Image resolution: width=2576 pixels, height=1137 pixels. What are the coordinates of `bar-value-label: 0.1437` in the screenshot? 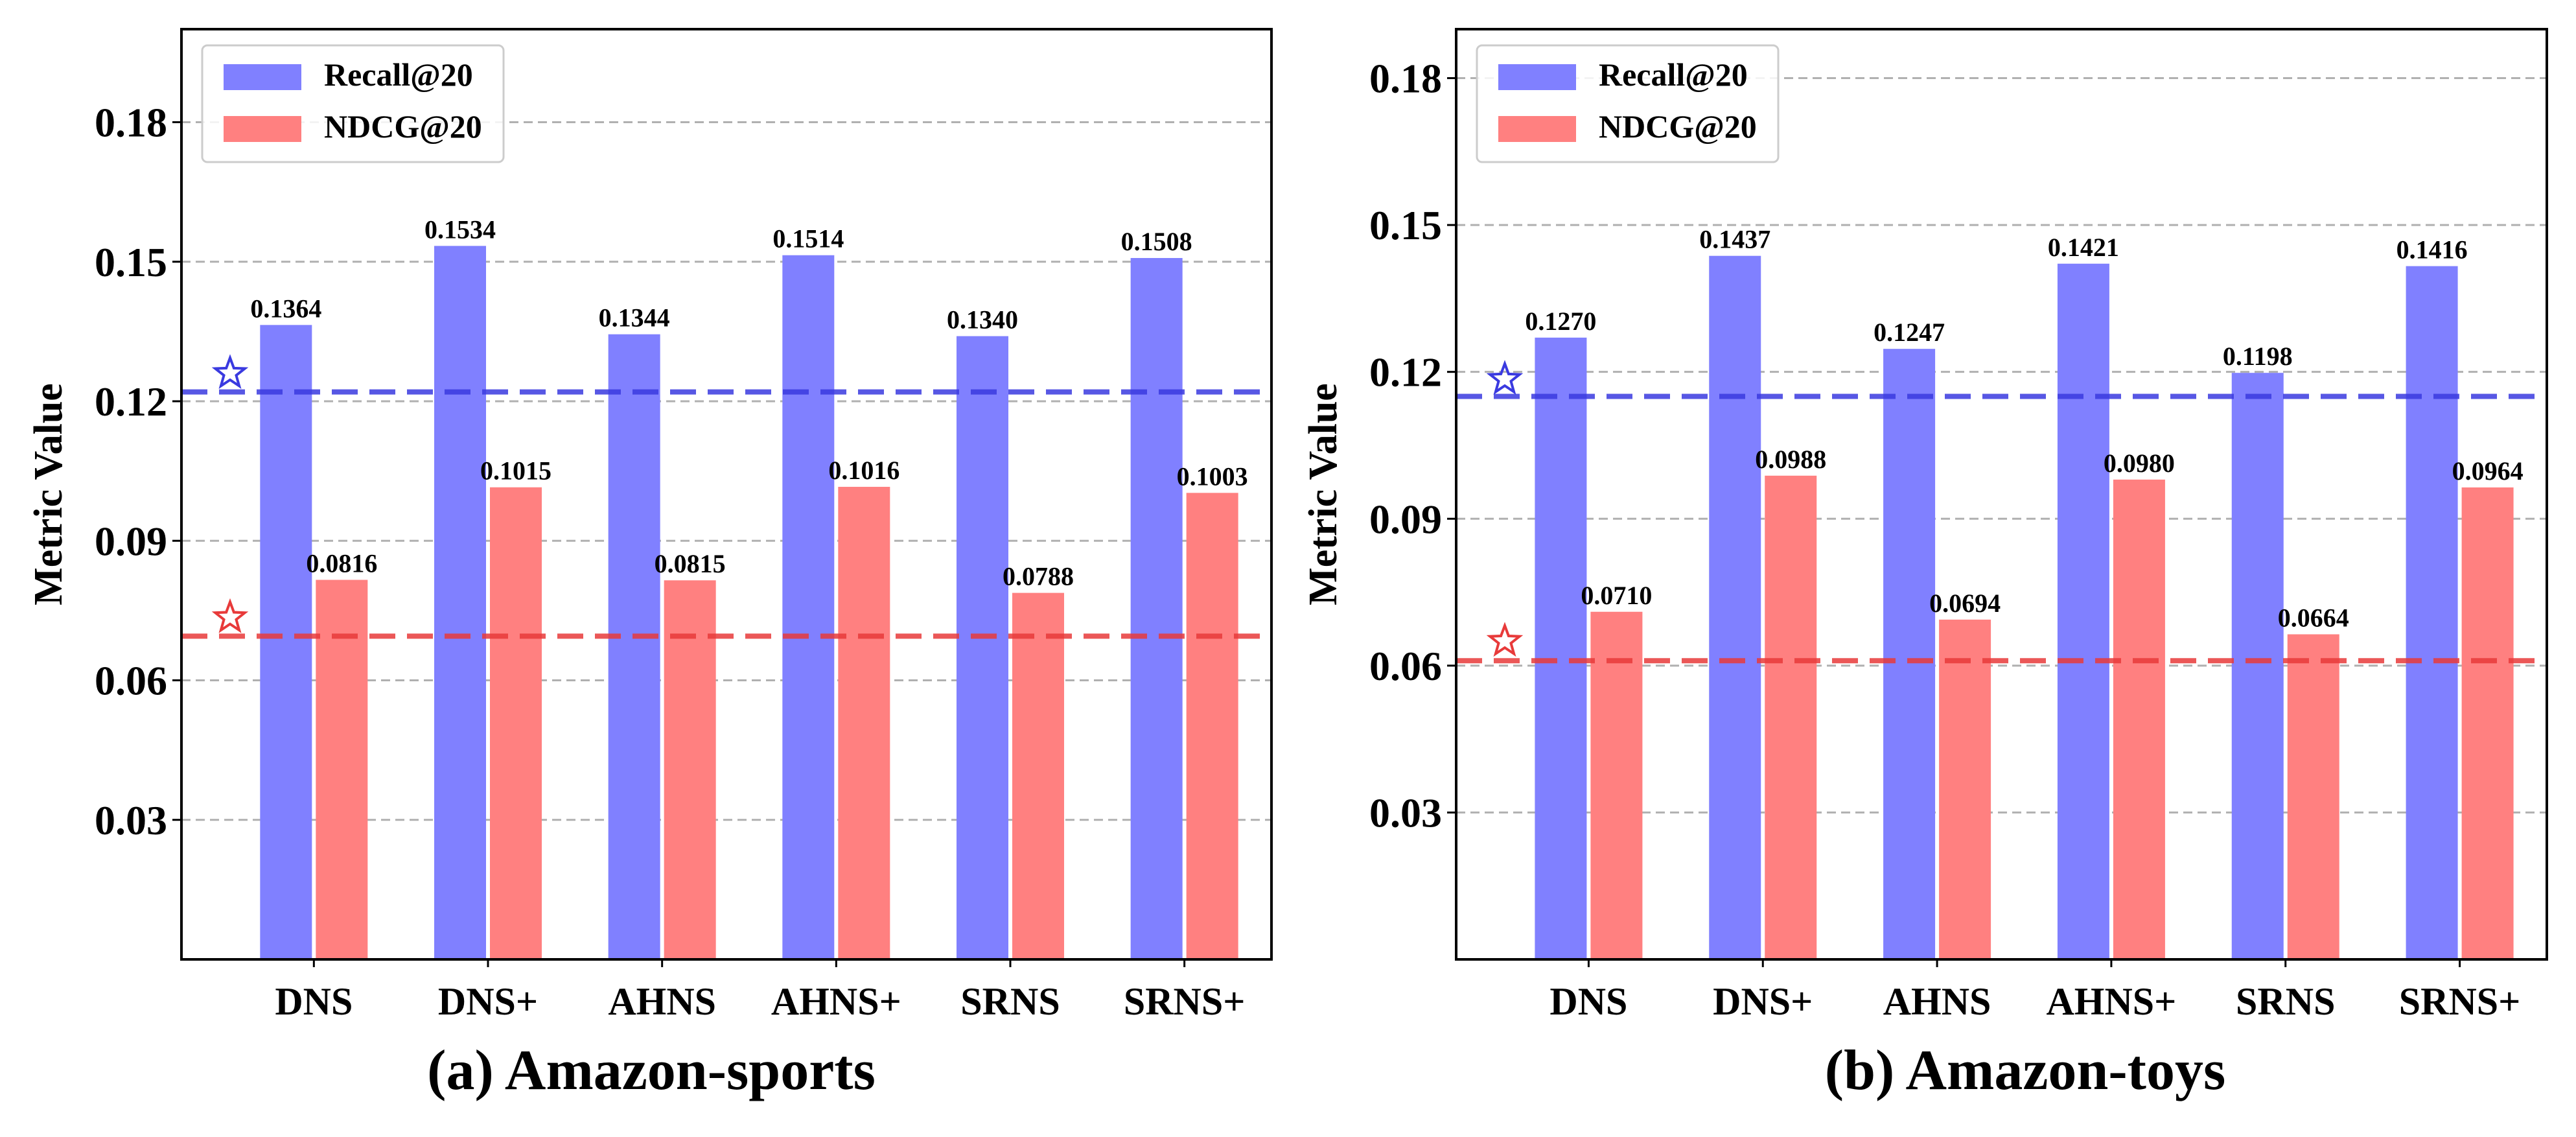 It's located at (1735, 239).